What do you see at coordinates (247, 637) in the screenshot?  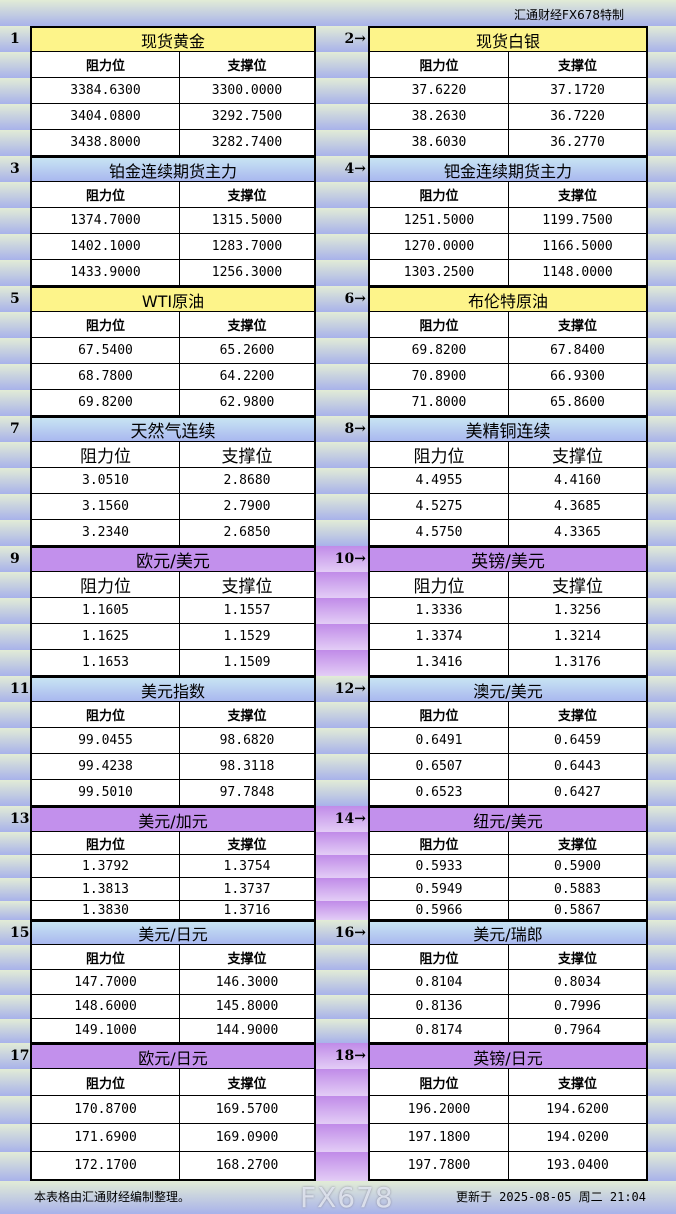 I see `support-value: 1.1529` at bounding box center [247, 637].